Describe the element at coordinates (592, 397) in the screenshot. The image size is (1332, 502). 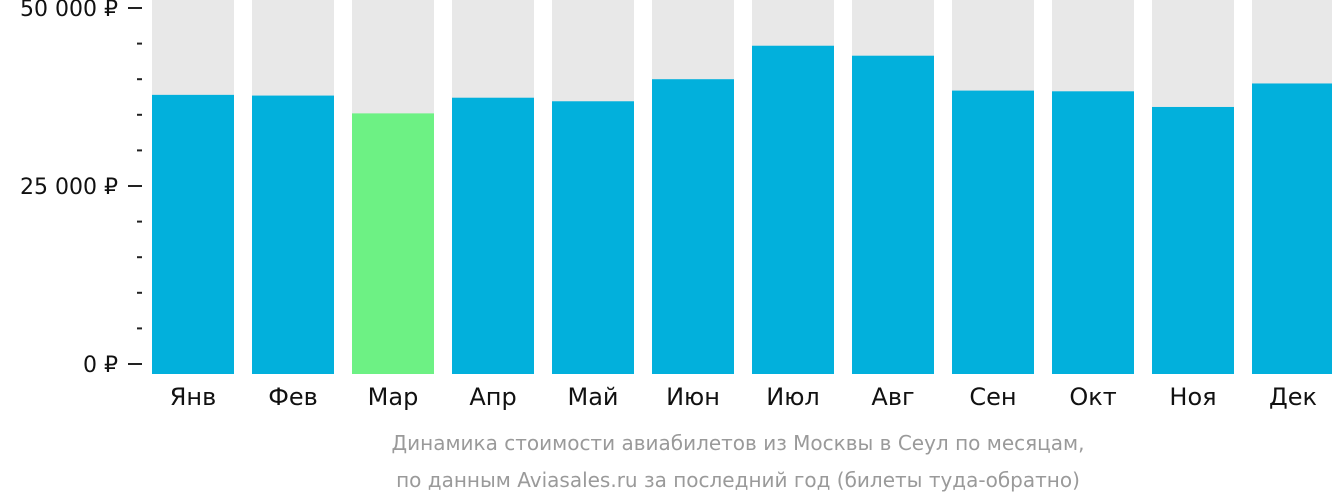
I see `x-tick-label: Май` at that location.